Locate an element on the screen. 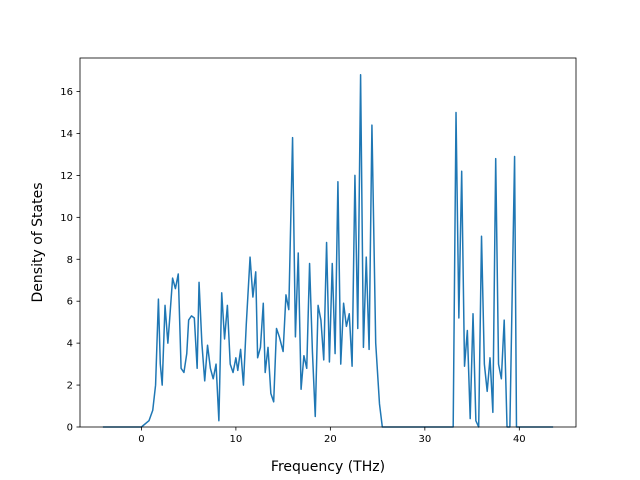 The image size is (640, 480). y-tick-label: 14 is located at coordinates (66, 134).